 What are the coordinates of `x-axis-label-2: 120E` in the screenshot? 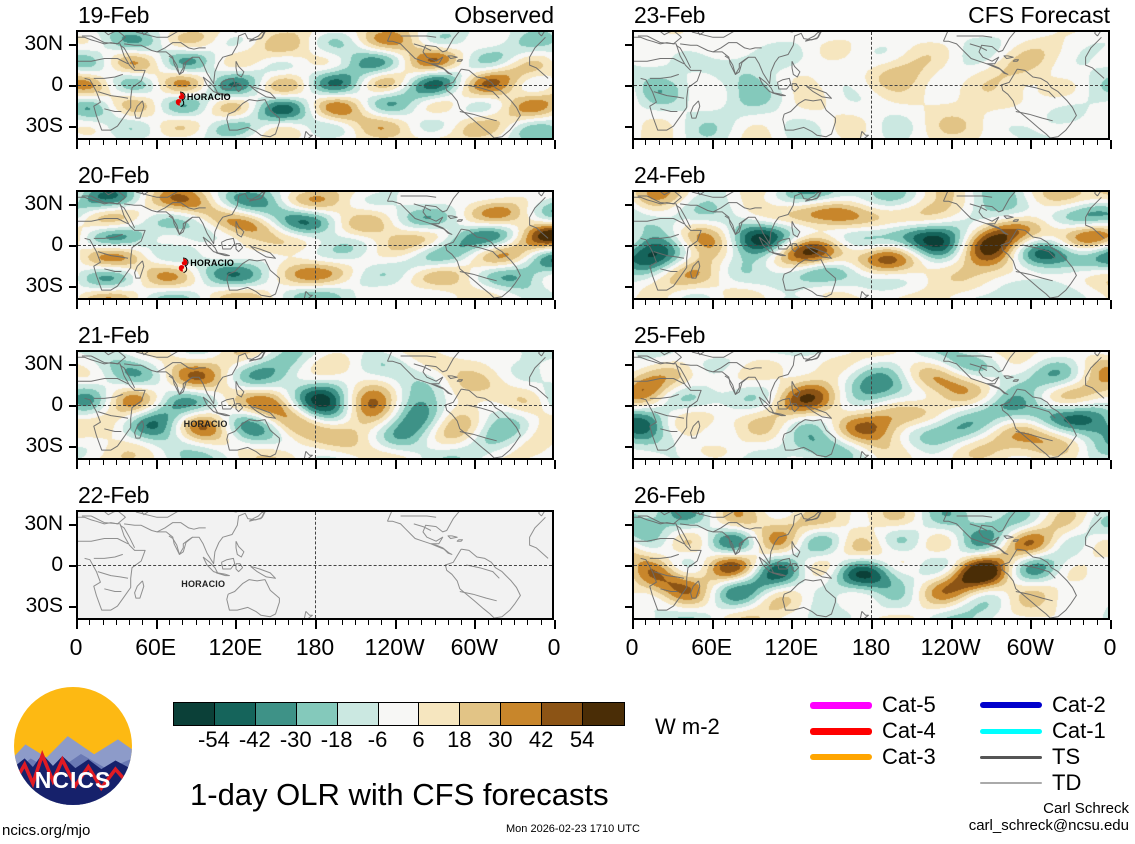 It's located at (235, 647).